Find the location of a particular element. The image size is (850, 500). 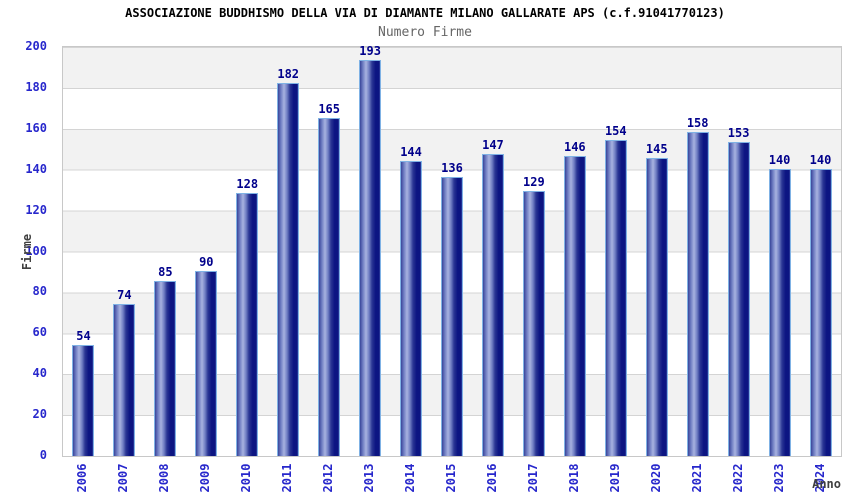

y-tick-label: 140 is located at coordinates (36, 168).